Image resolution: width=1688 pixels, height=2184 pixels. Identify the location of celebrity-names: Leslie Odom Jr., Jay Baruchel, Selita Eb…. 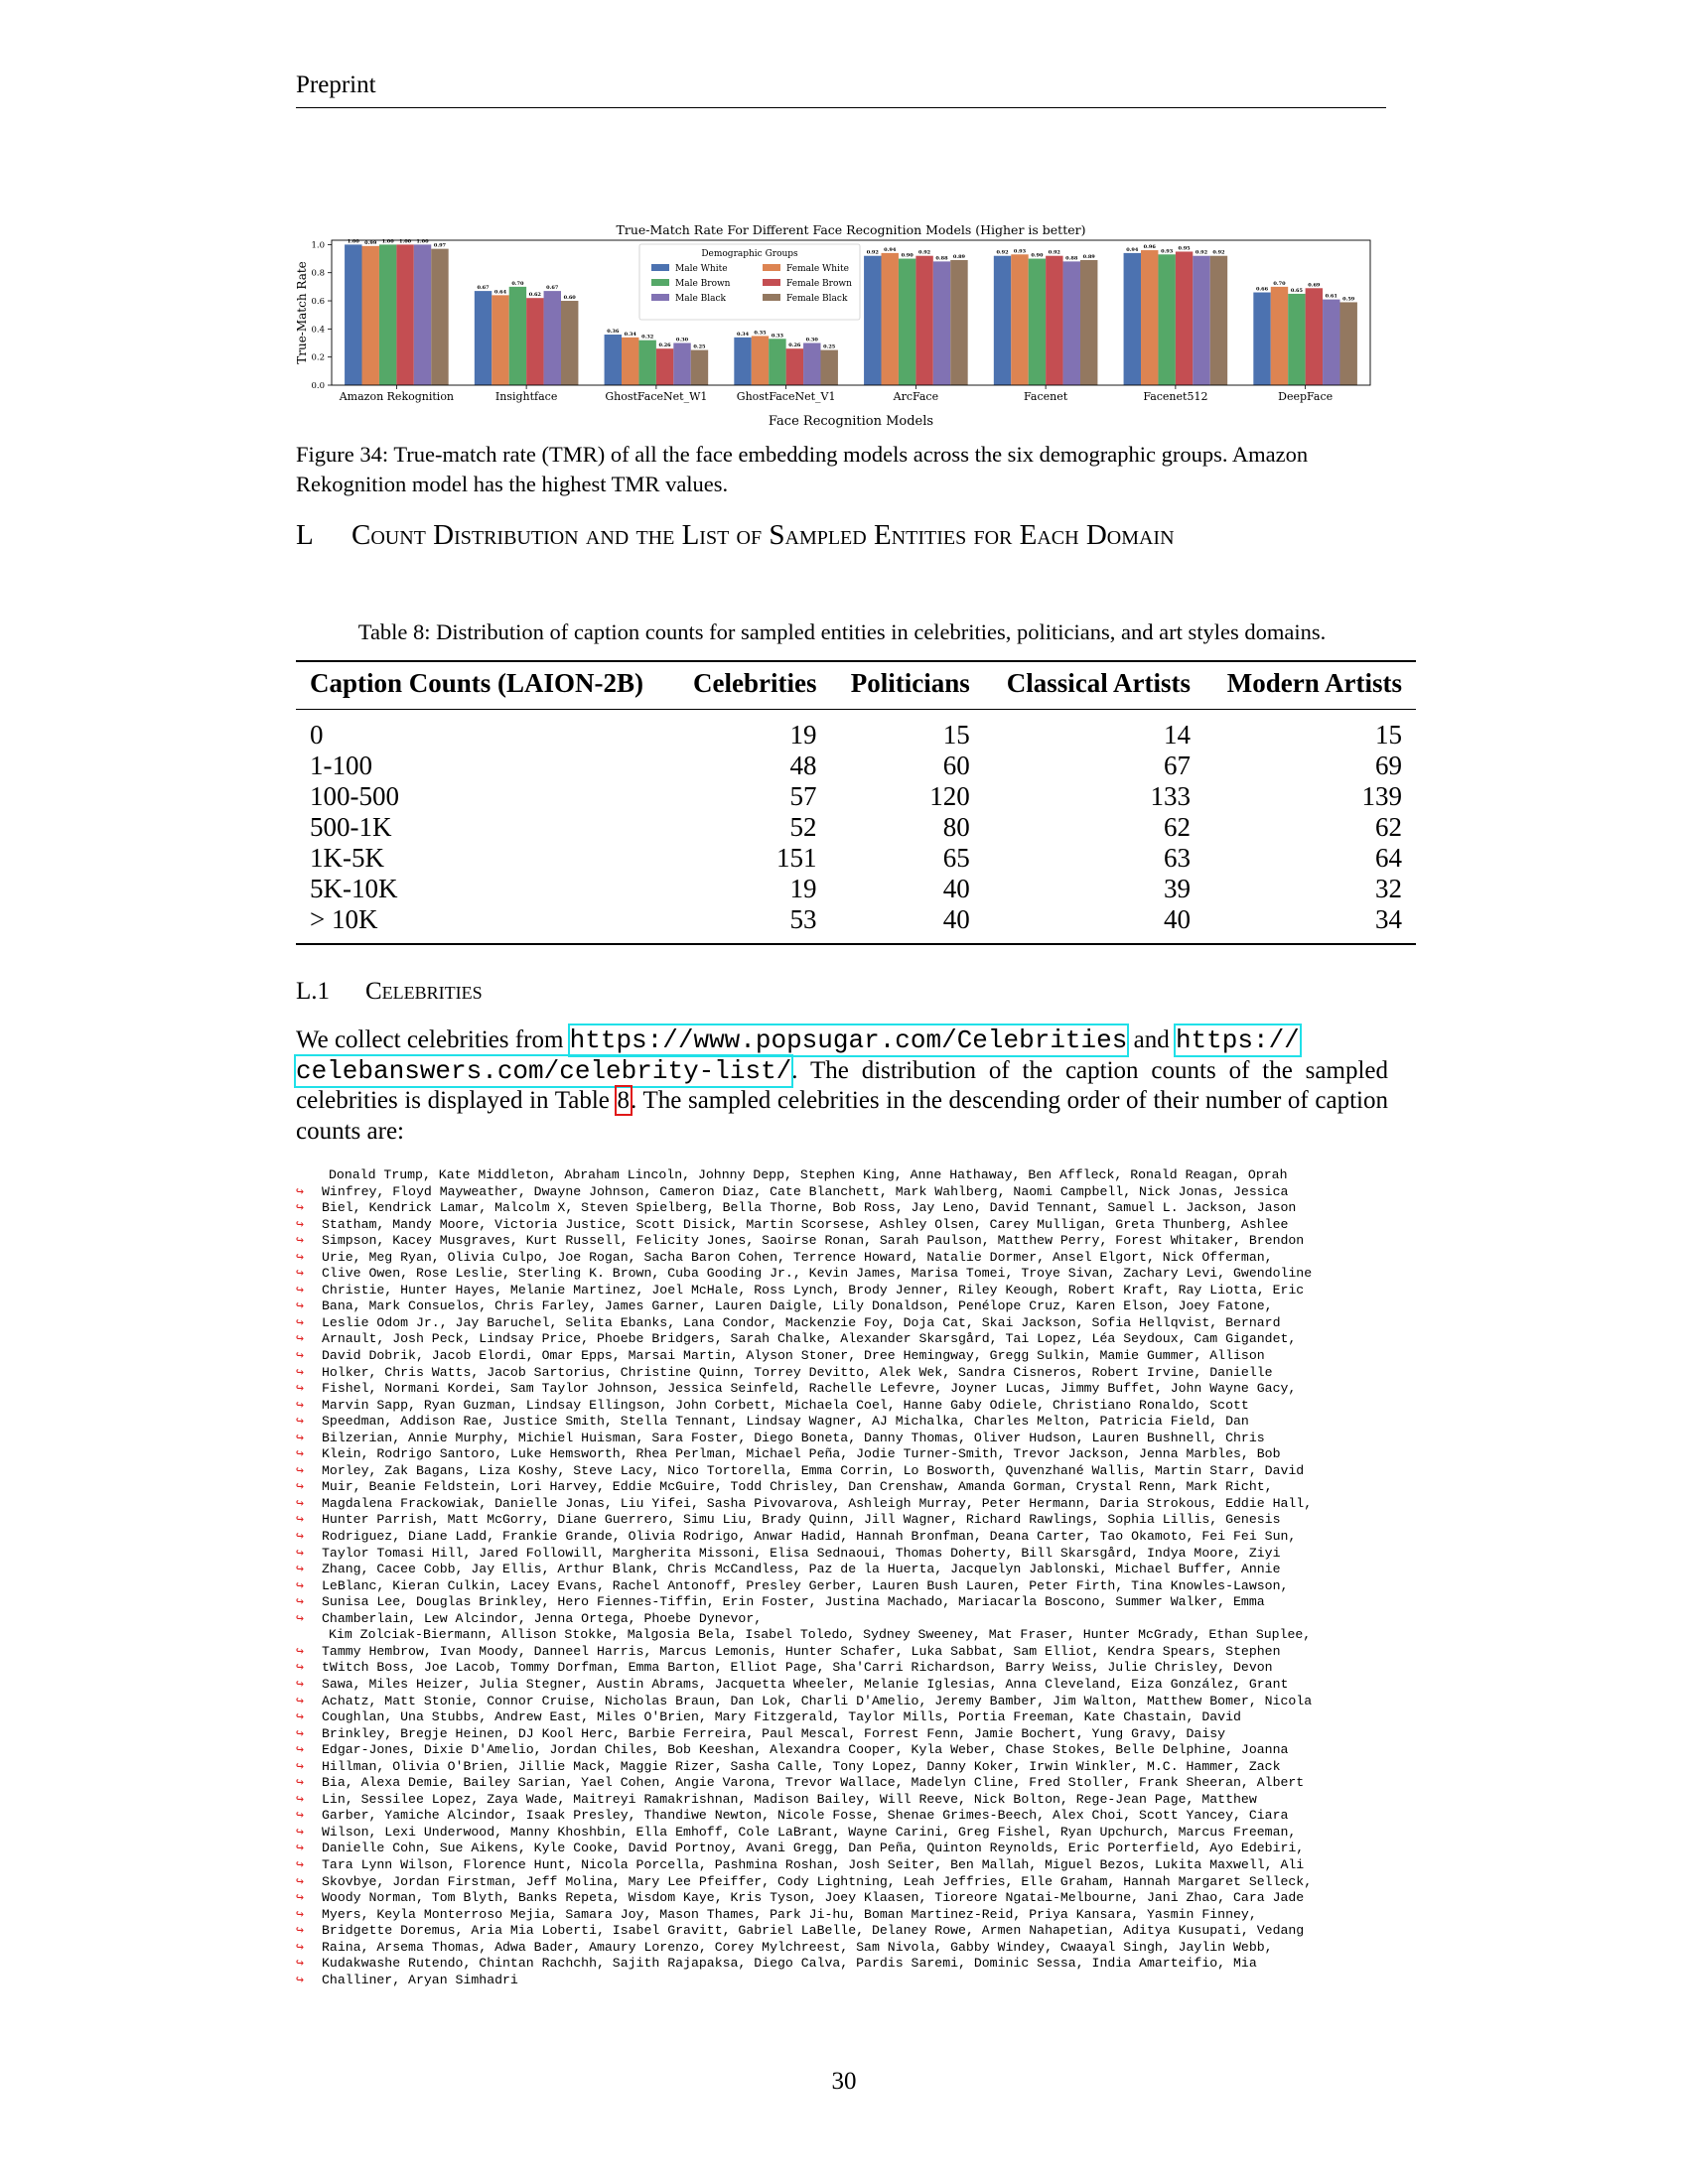
(801, 1322).